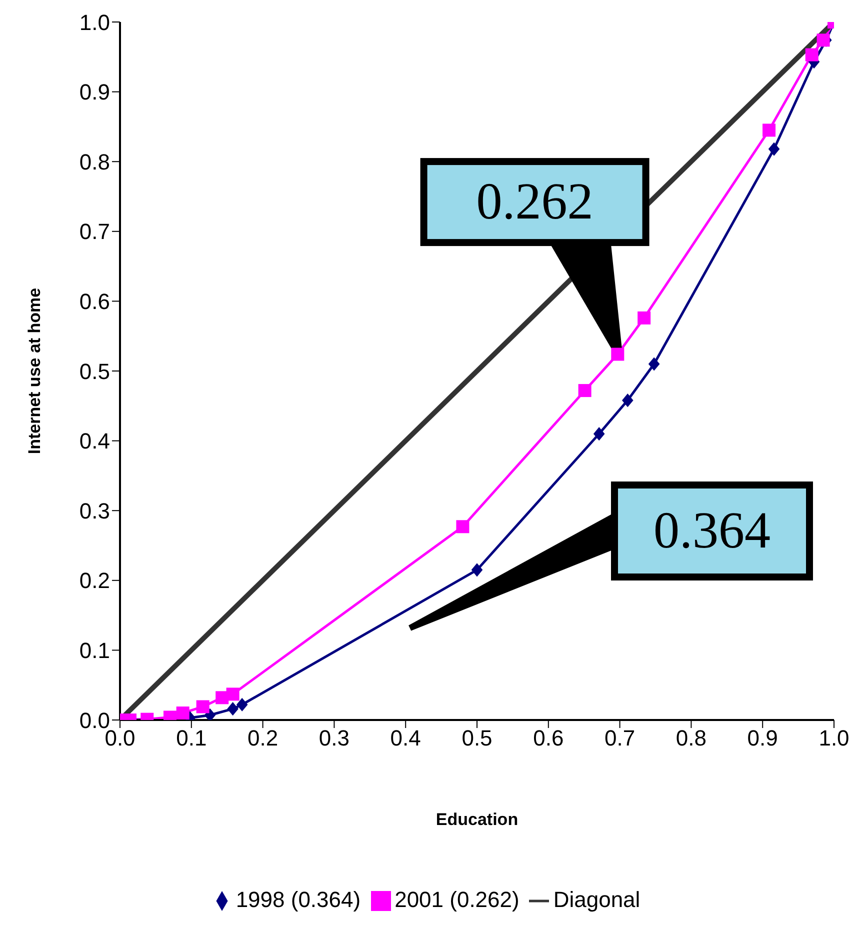 This screenshot has width=864, height=927. Describe the element at coordinates (535, 202) in the screenshot. I see `annotation: 0.262` at that location.